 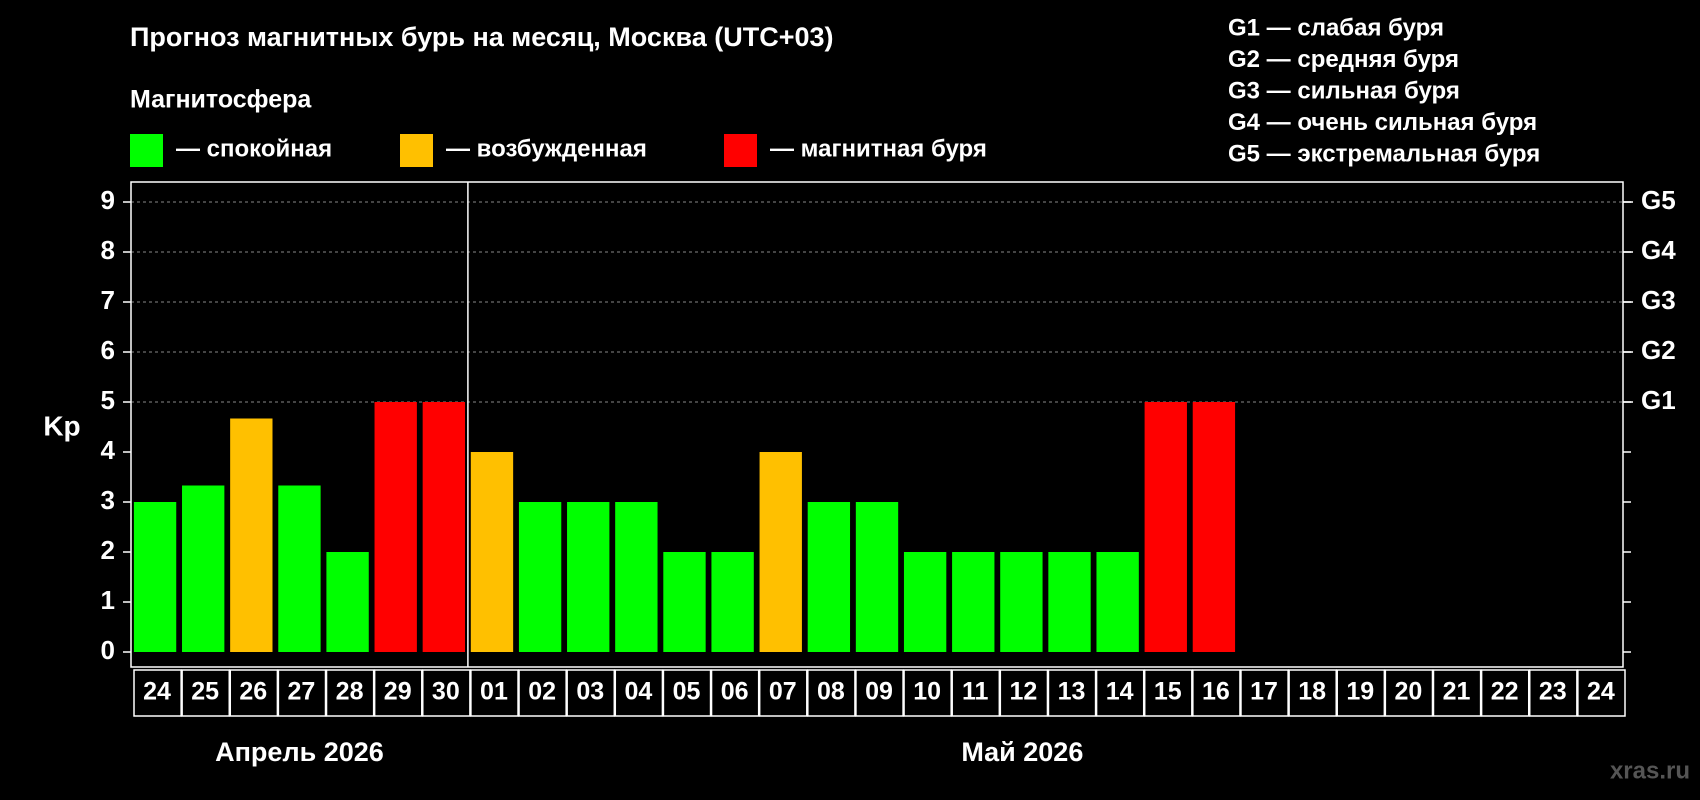 I want to click on x-tick-label: 26, so click(x=253, y=692).